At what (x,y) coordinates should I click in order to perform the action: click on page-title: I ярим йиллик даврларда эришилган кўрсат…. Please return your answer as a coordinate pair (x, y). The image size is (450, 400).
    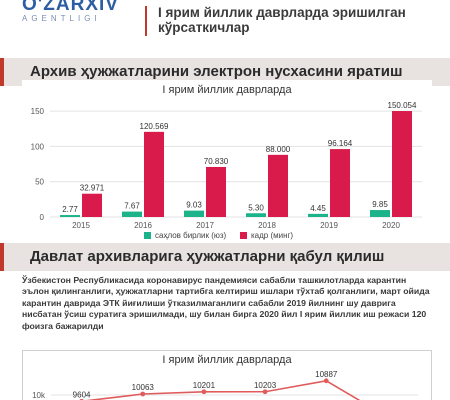
    Looking at the image, I should click on (282, 20).